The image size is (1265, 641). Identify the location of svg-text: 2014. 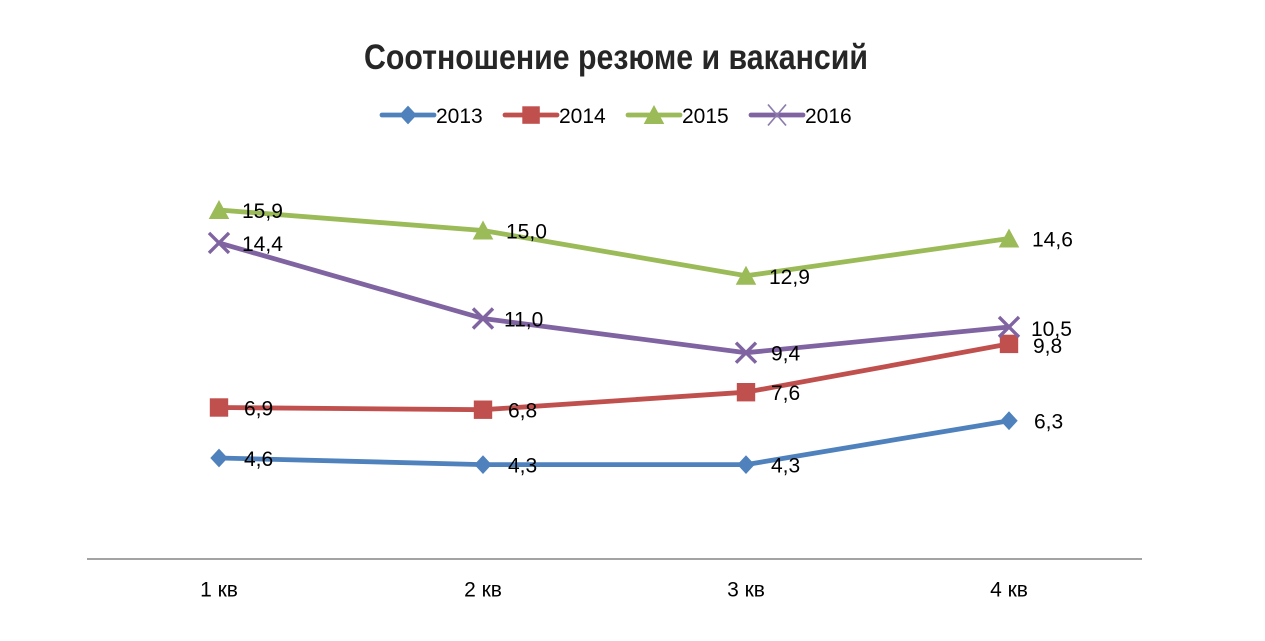
(582, 116).